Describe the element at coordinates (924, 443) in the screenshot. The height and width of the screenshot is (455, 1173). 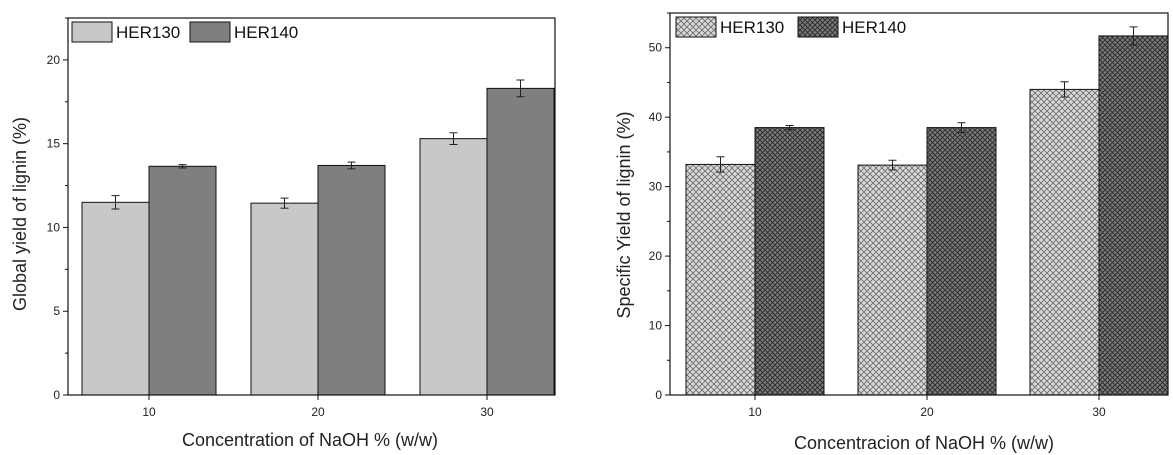
I see `x-axis-title: Concentracion of NaOH % (w/w)` at that location.